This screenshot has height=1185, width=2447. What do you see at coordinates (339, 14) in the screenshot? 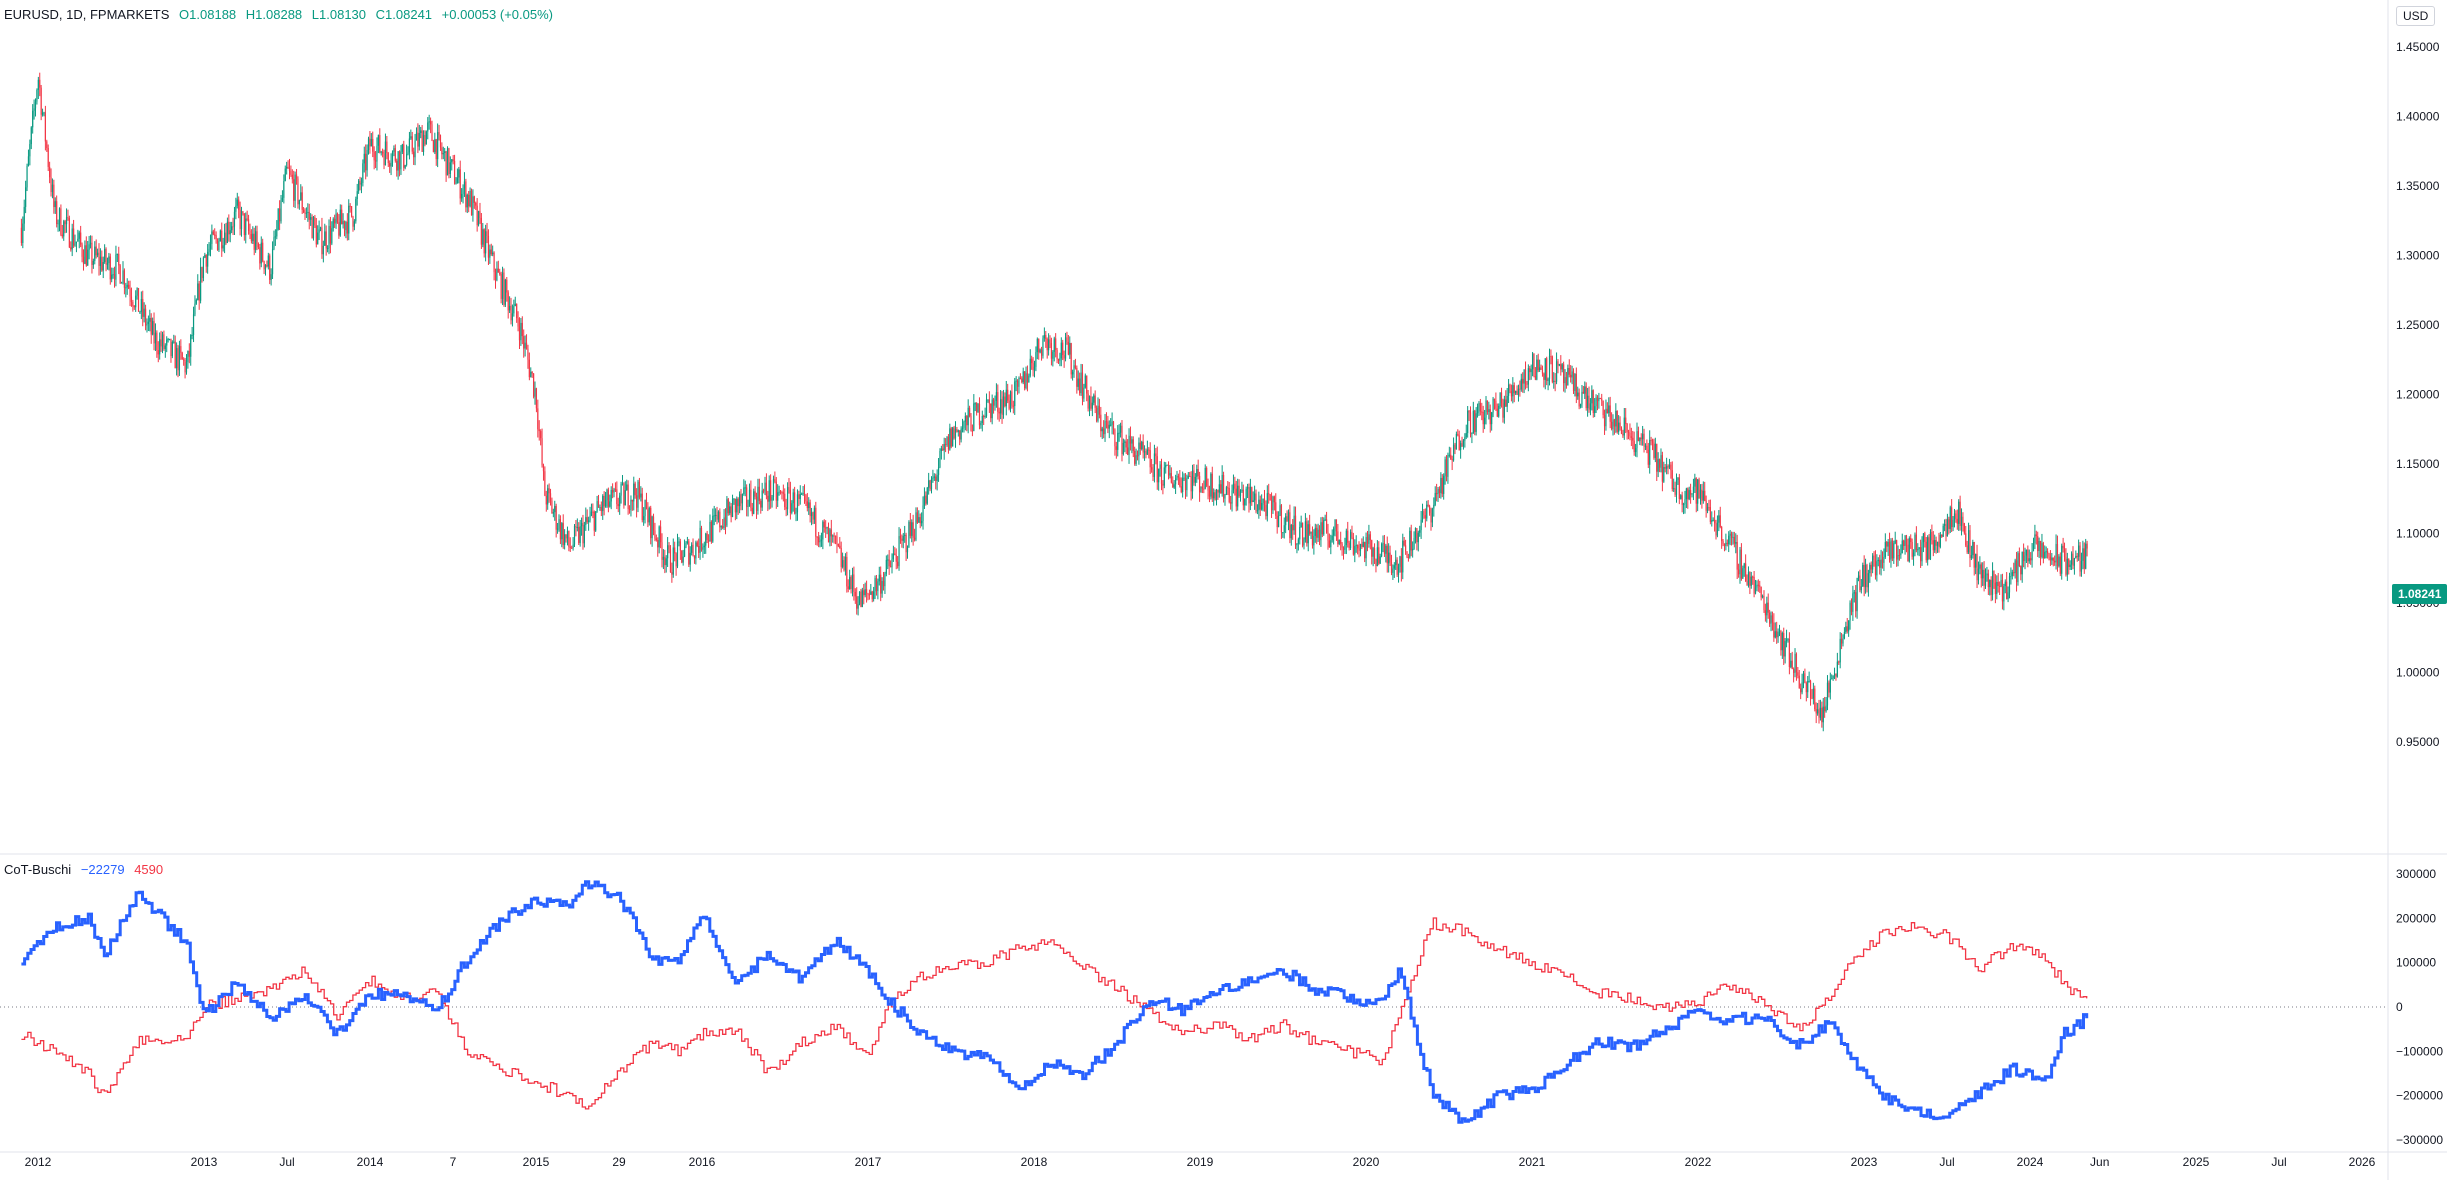
I see `low-value: L1.08130` at bounding box center [339, 14].